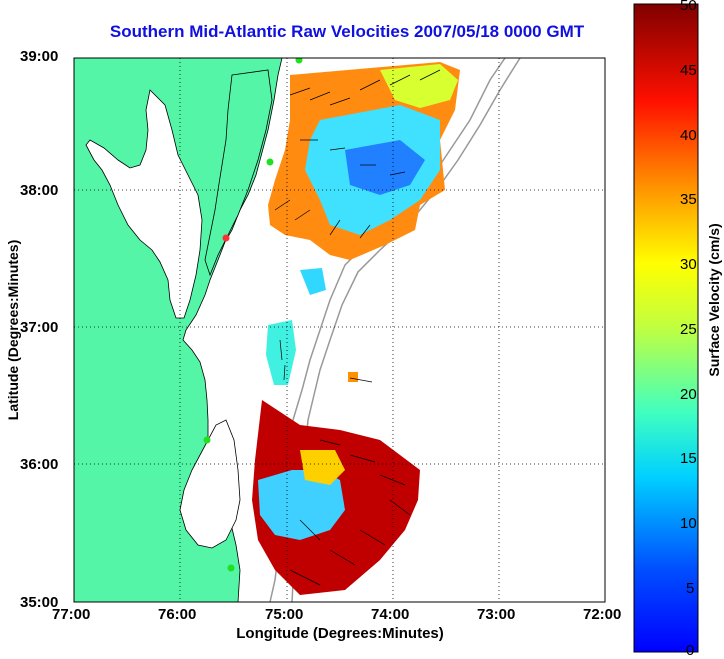 Image resolution: width=724 pixels, height=659 pixels. I want to click on x-tick-label: 76:00, so click(177, 614).